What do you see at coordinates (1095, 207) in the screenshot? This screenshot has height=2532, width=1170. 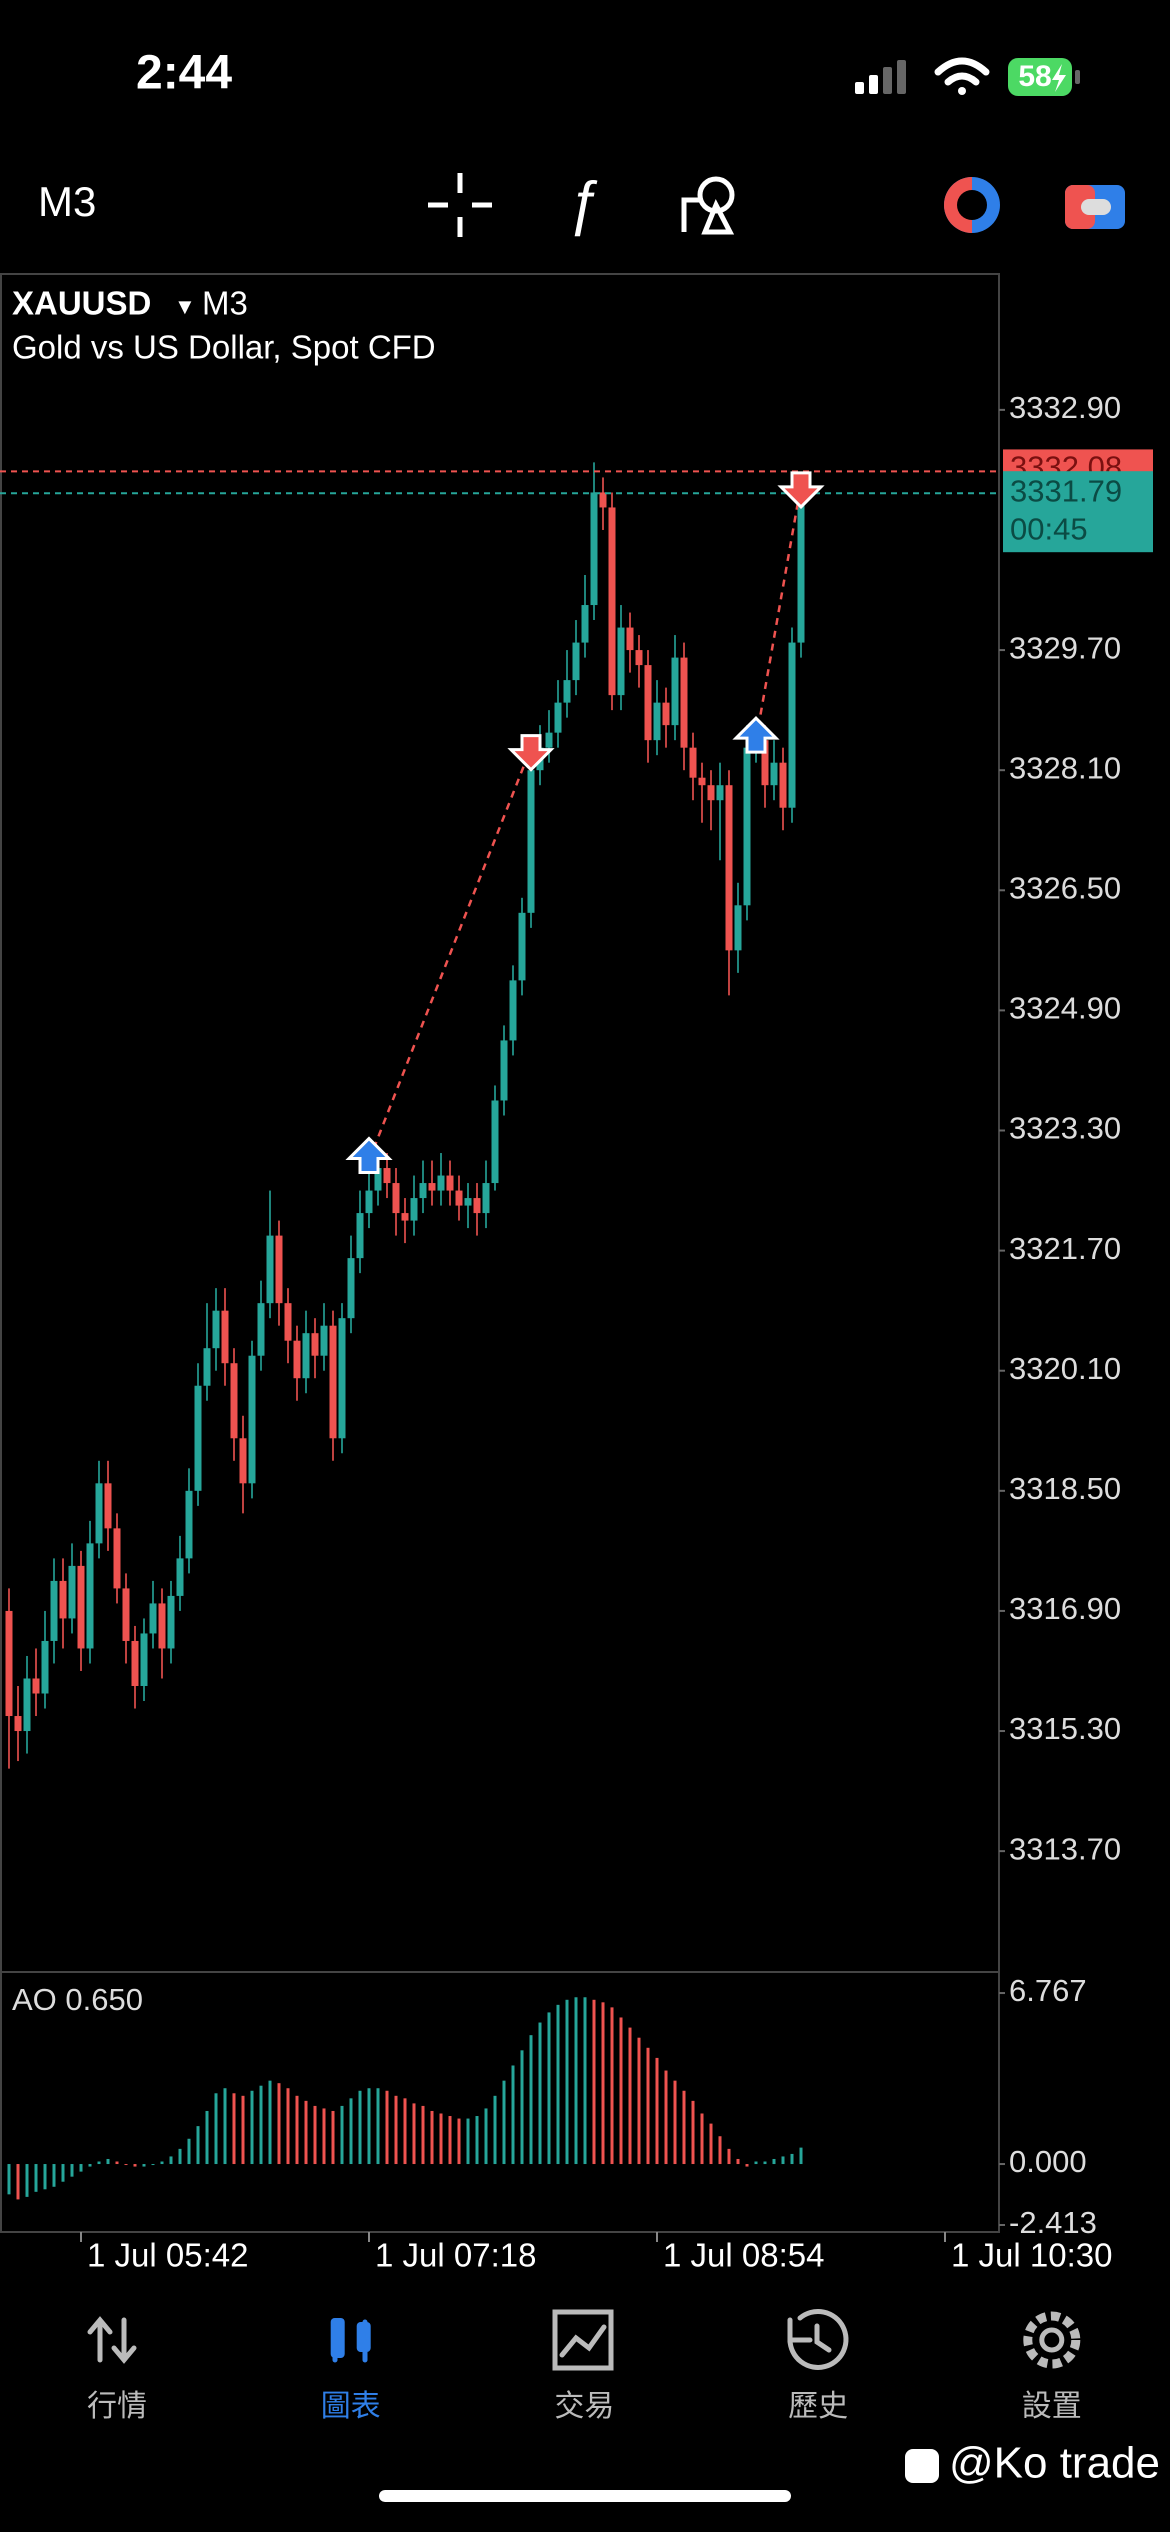 I see `account-button` at bounding box center [1095, 207].